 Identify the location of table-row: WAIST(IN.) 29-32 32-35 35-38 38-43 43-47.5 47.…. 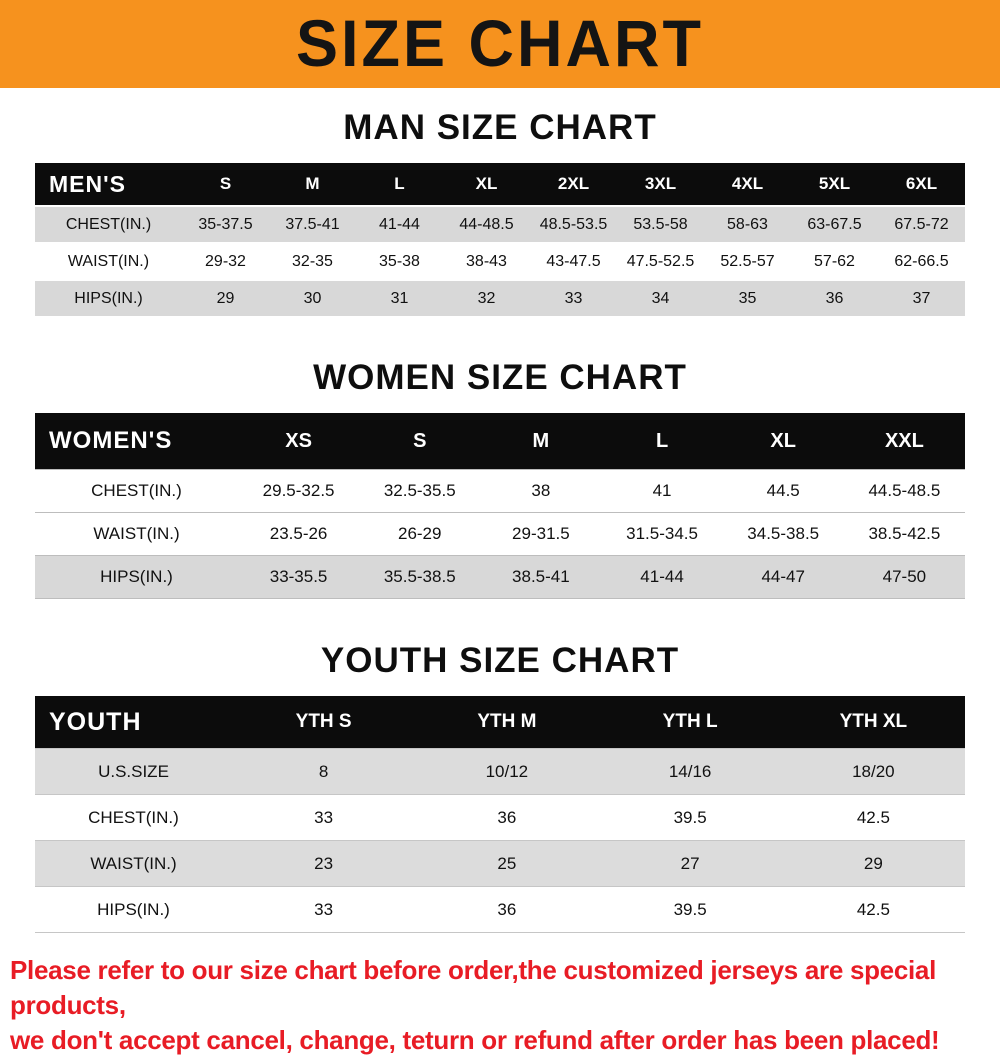
(500, 261).